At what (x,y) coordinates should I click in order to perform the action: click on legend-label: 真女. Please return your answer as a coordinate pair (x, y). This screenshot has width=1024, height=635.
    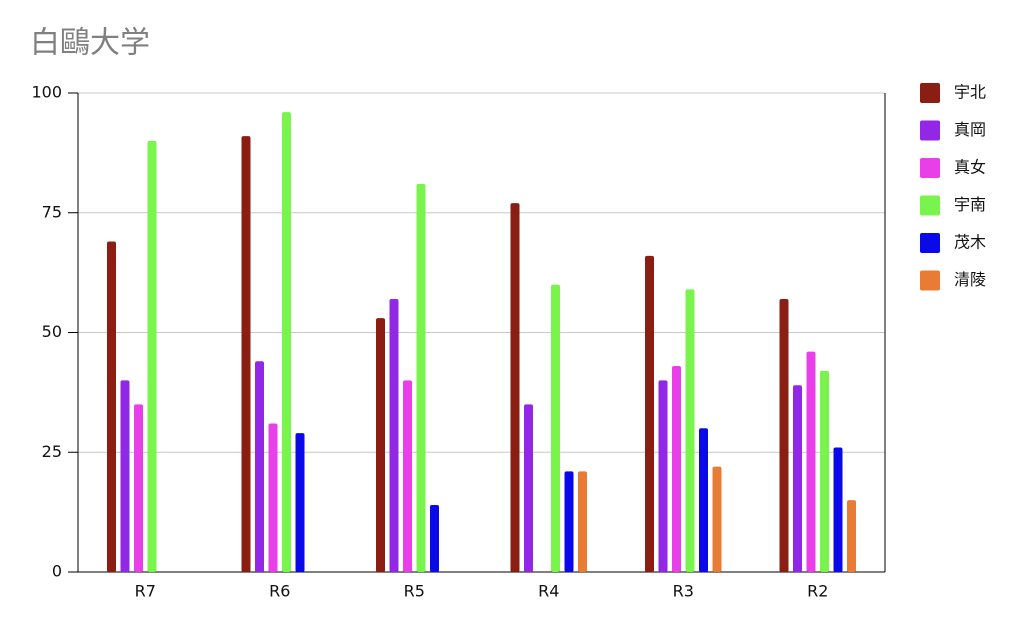
    Looking at the image, I should click on (970, 167).